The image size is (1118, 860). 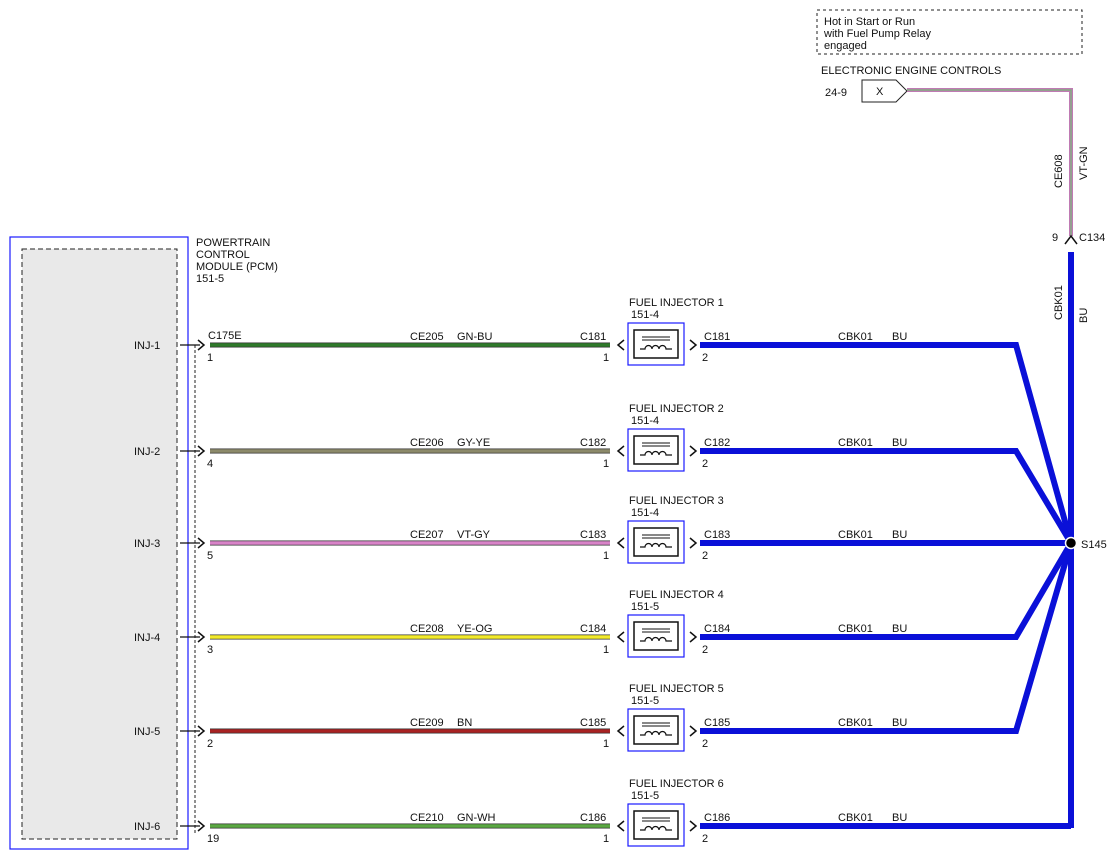 I want to click on injector-title: FUEL INJECTOR 1, so click(x=676, y=303).